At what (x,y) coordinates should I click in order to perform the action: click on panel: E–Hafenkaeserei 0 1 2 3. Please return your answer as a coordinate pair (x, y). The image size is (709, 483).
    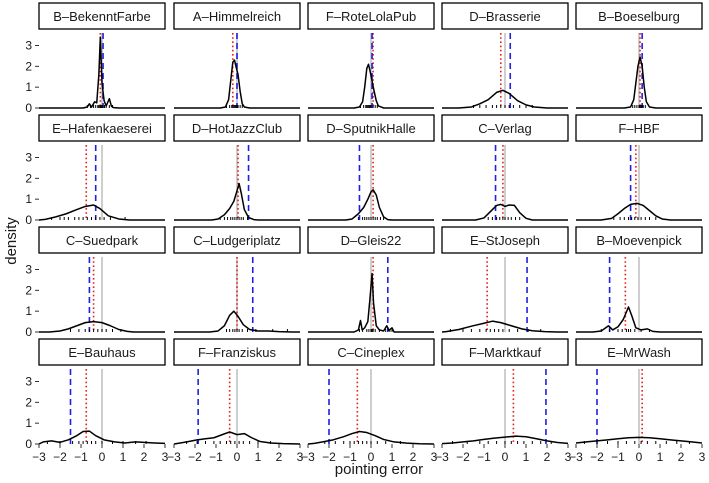
    Looking at the image, I should click on (95, 170).